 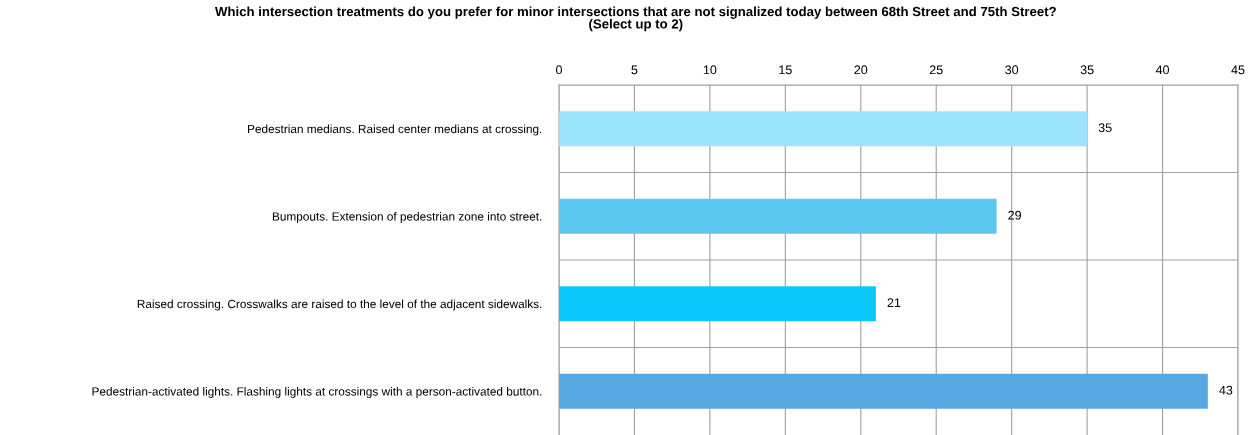 I want to click on data-label: 29, so click(x=1014, y=215).